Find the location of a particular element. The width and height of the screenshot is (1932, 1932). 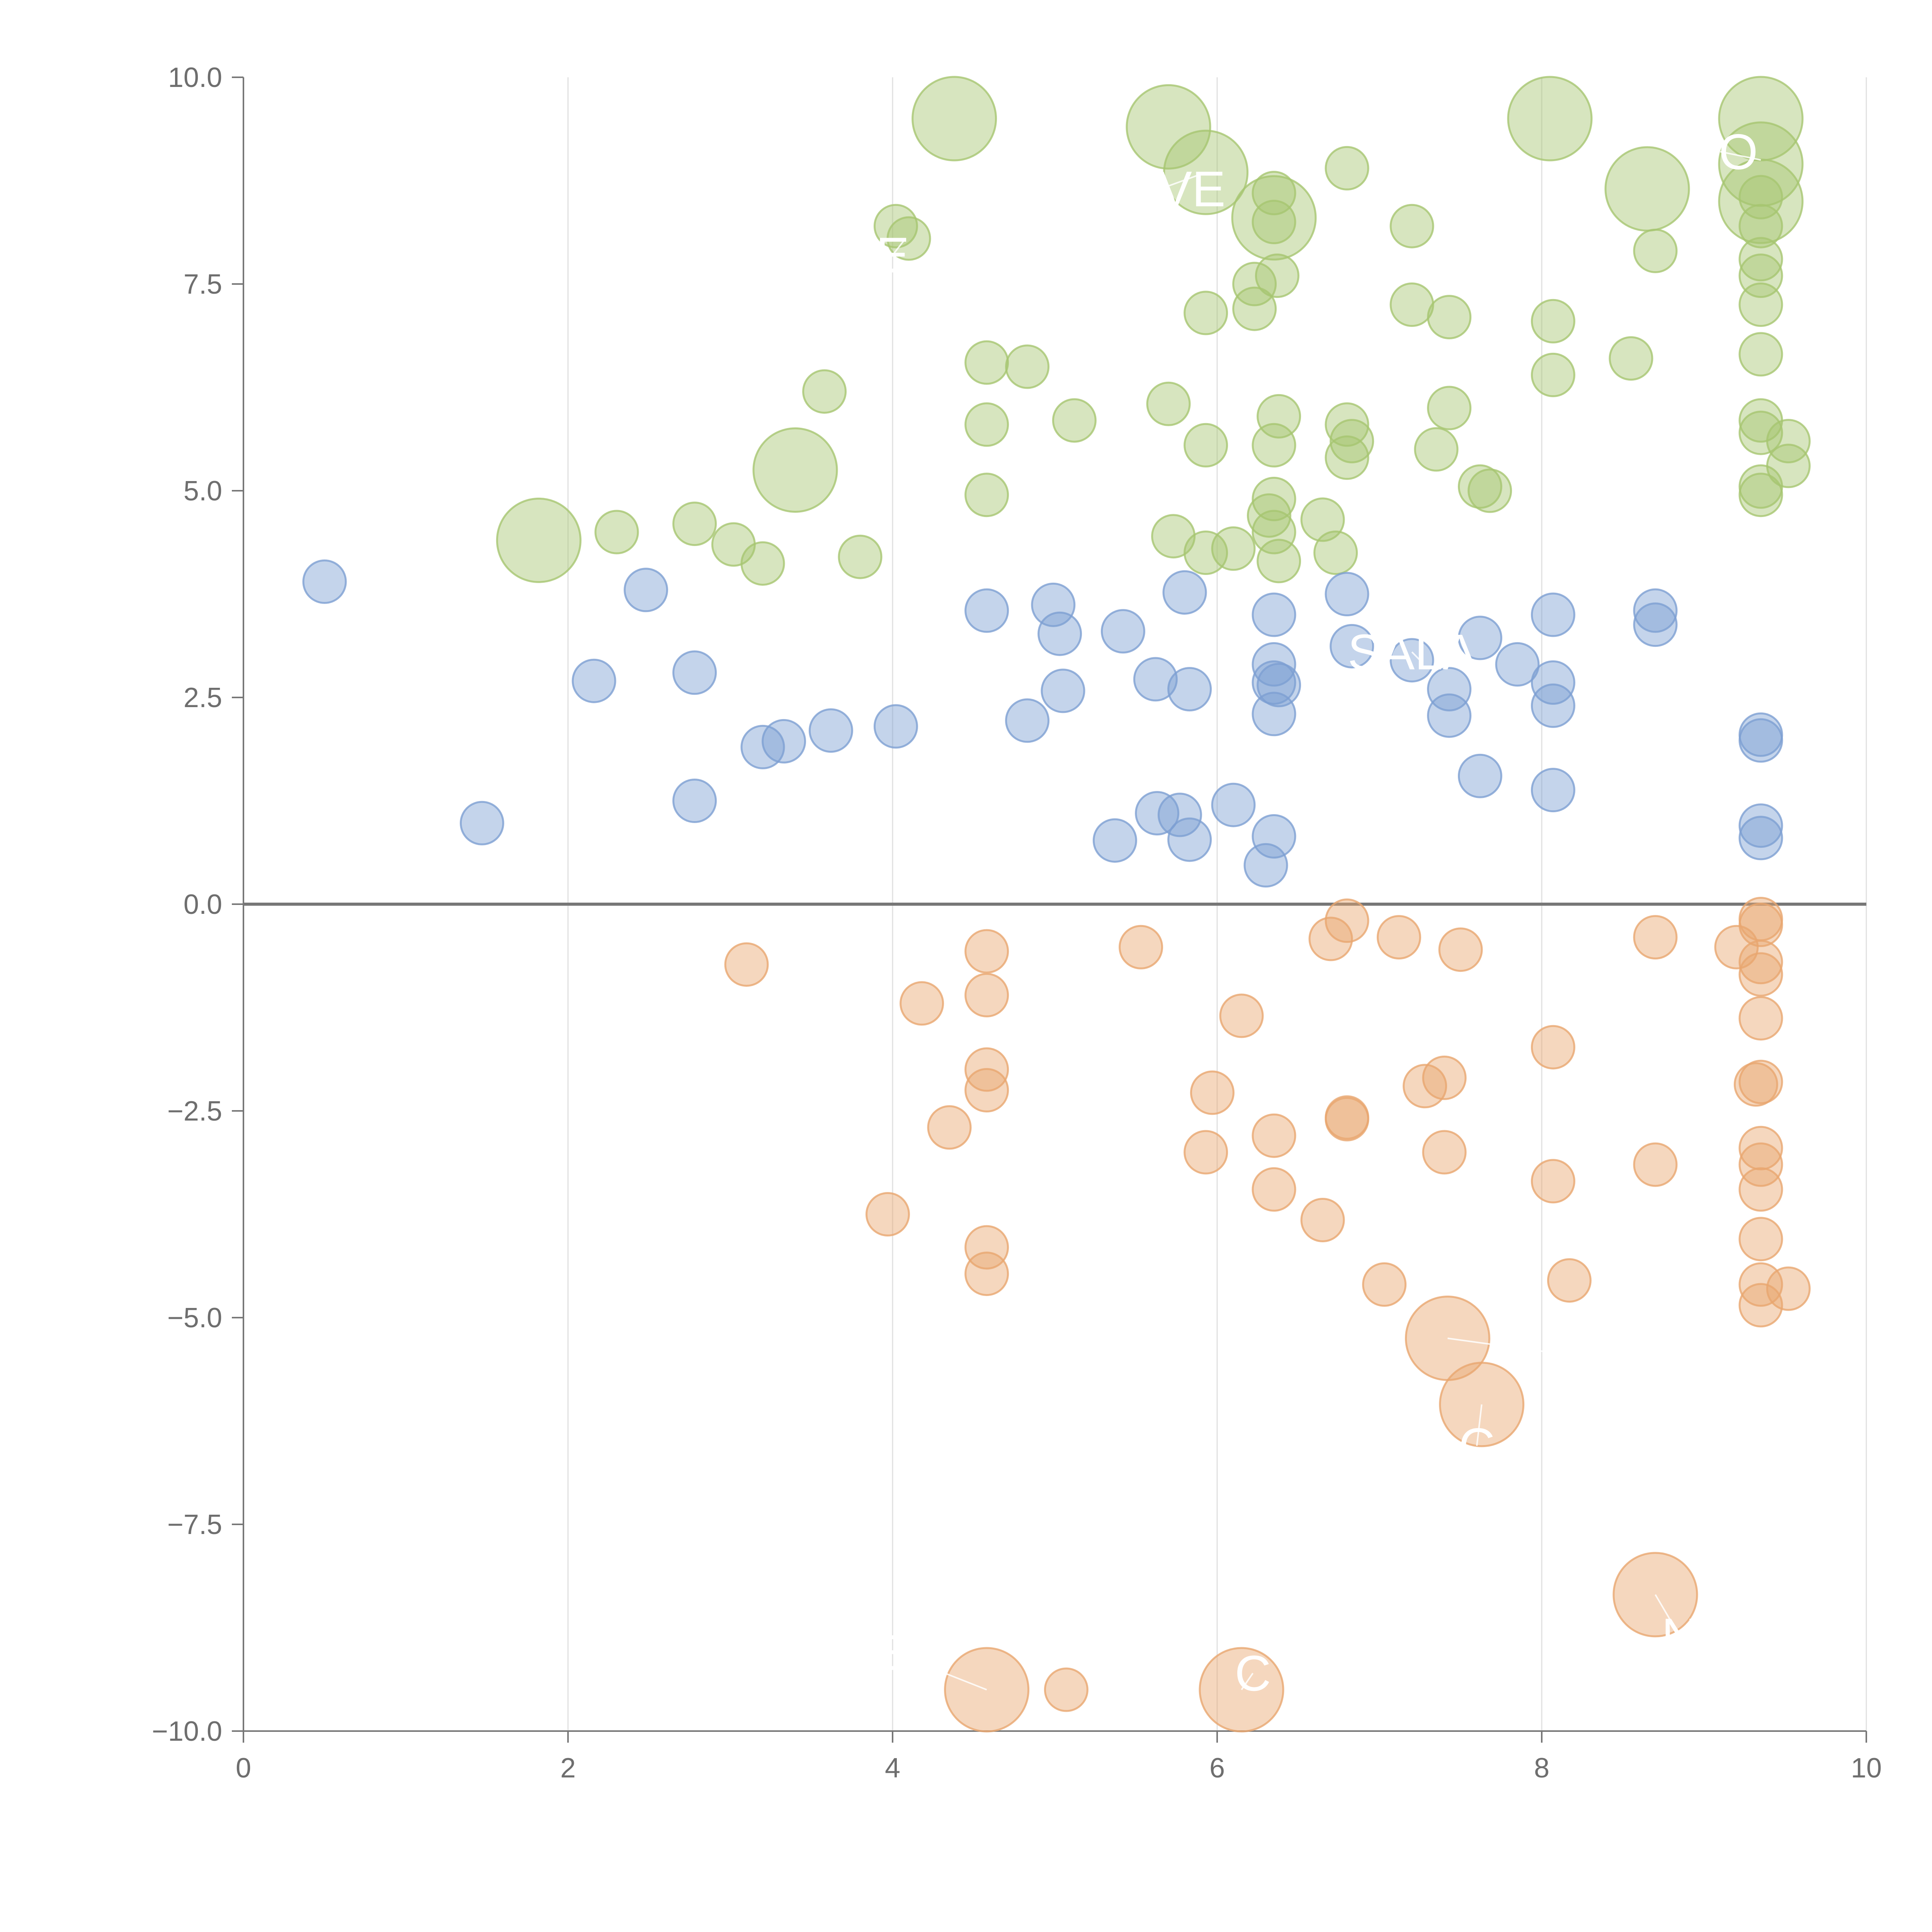

y-tick-label: 5.0 is located at coordinates (203, 492).